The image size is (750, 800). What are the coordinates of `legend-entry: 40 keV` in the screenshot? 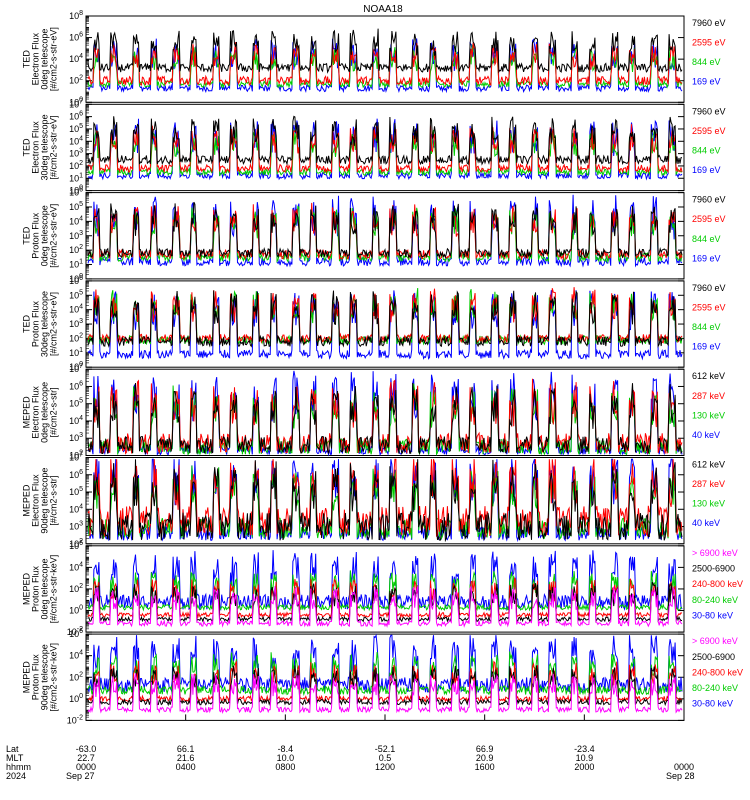 It's located at (706, 435).